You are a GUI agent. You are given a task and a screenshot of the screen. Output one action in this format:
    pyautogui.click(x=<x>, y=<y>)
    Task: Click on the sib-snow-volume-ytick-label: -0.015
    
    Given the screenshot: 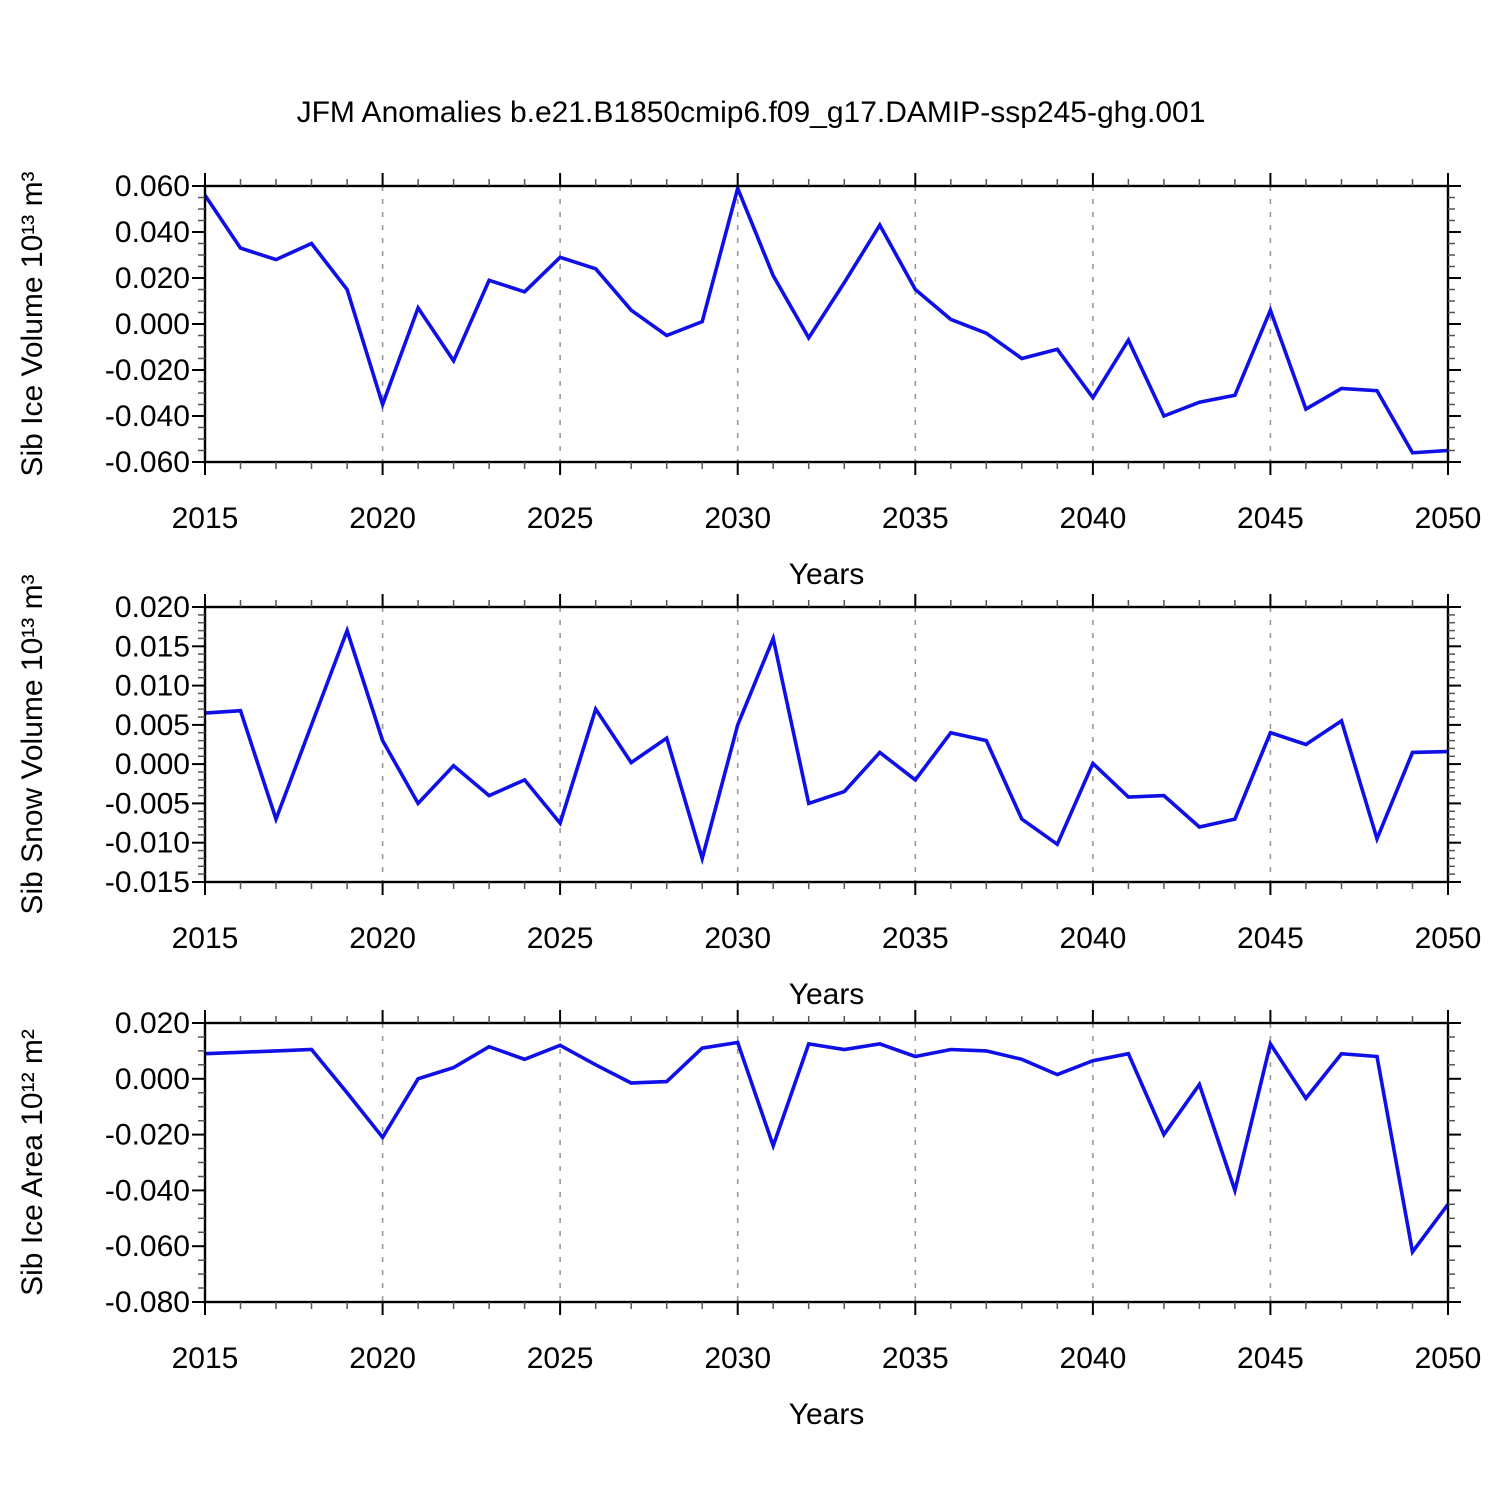 What is the action you would take?
    pyautogui.click(x=147, y=882)
    